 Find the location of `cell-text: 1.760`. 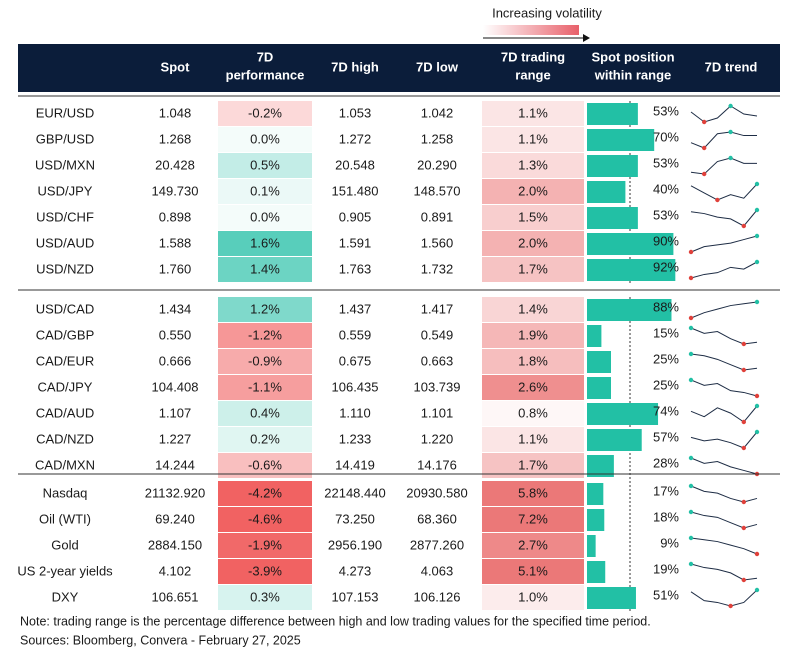

cell-text: 1.760 is located at coordinates (175, 268).